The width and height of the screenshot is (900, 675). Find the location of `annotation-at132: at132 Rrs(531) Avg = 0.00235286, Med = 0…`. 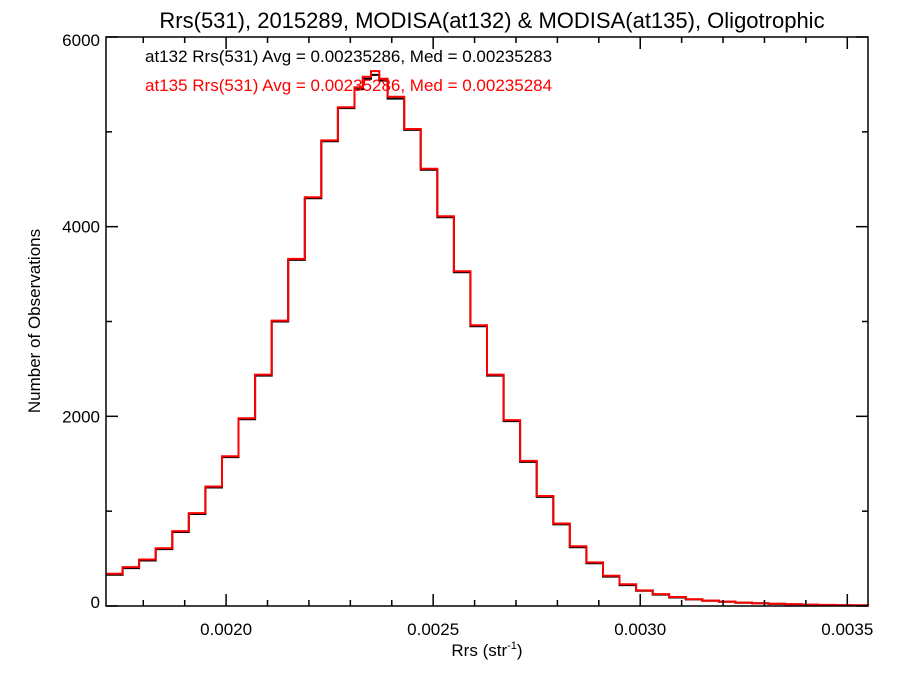

annotation-at132: at132 Rrs(531) Avg = 0.00235286, Med = 0… is located at coordinates (348, 56).